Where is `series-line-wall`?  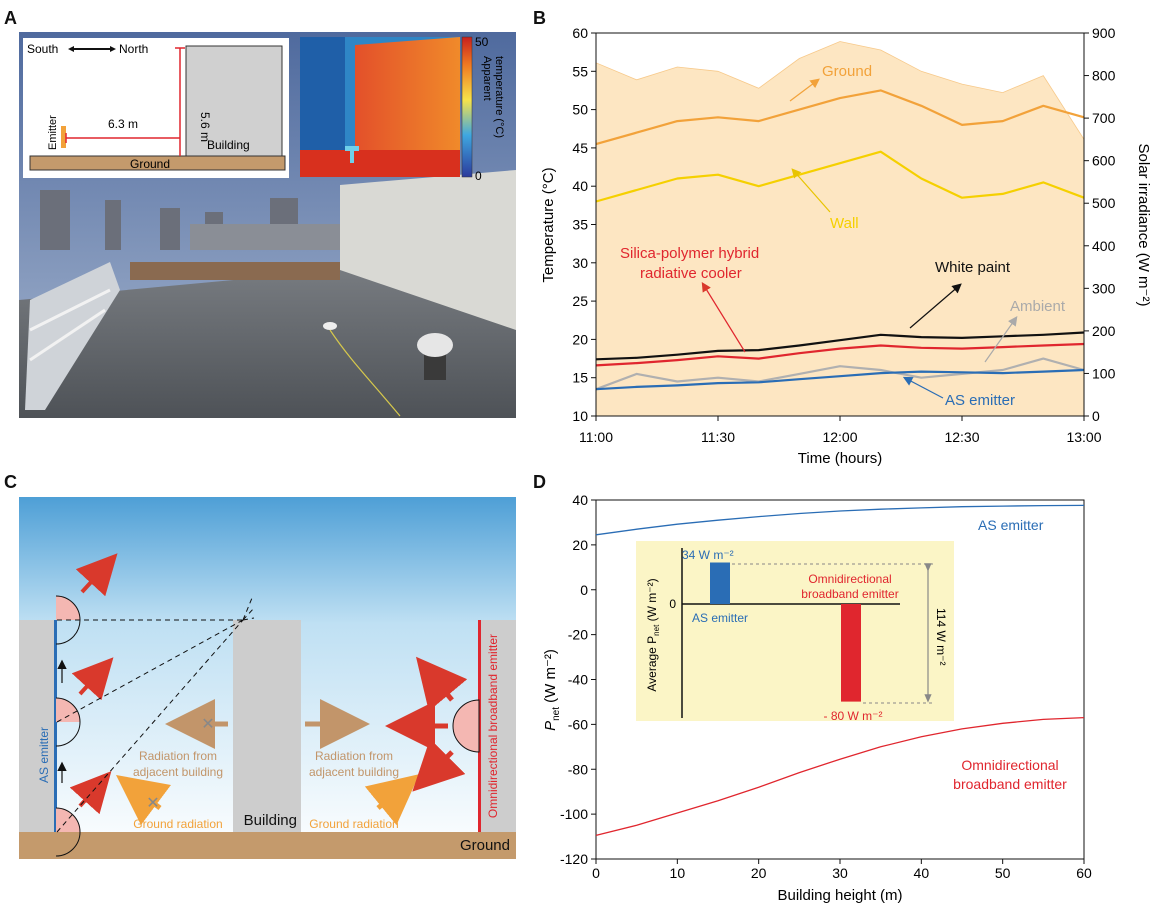 series-line-wall is located at coordinates (840, 176).